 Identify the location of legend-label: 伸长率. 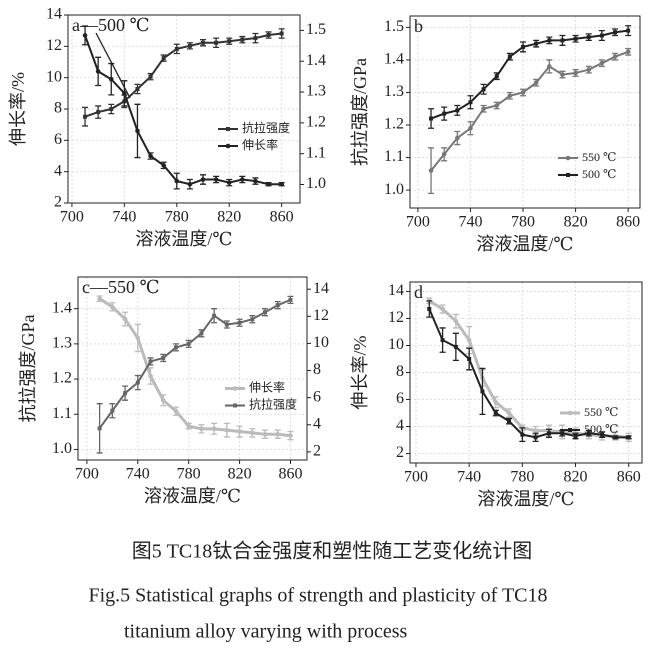
(260, 144).